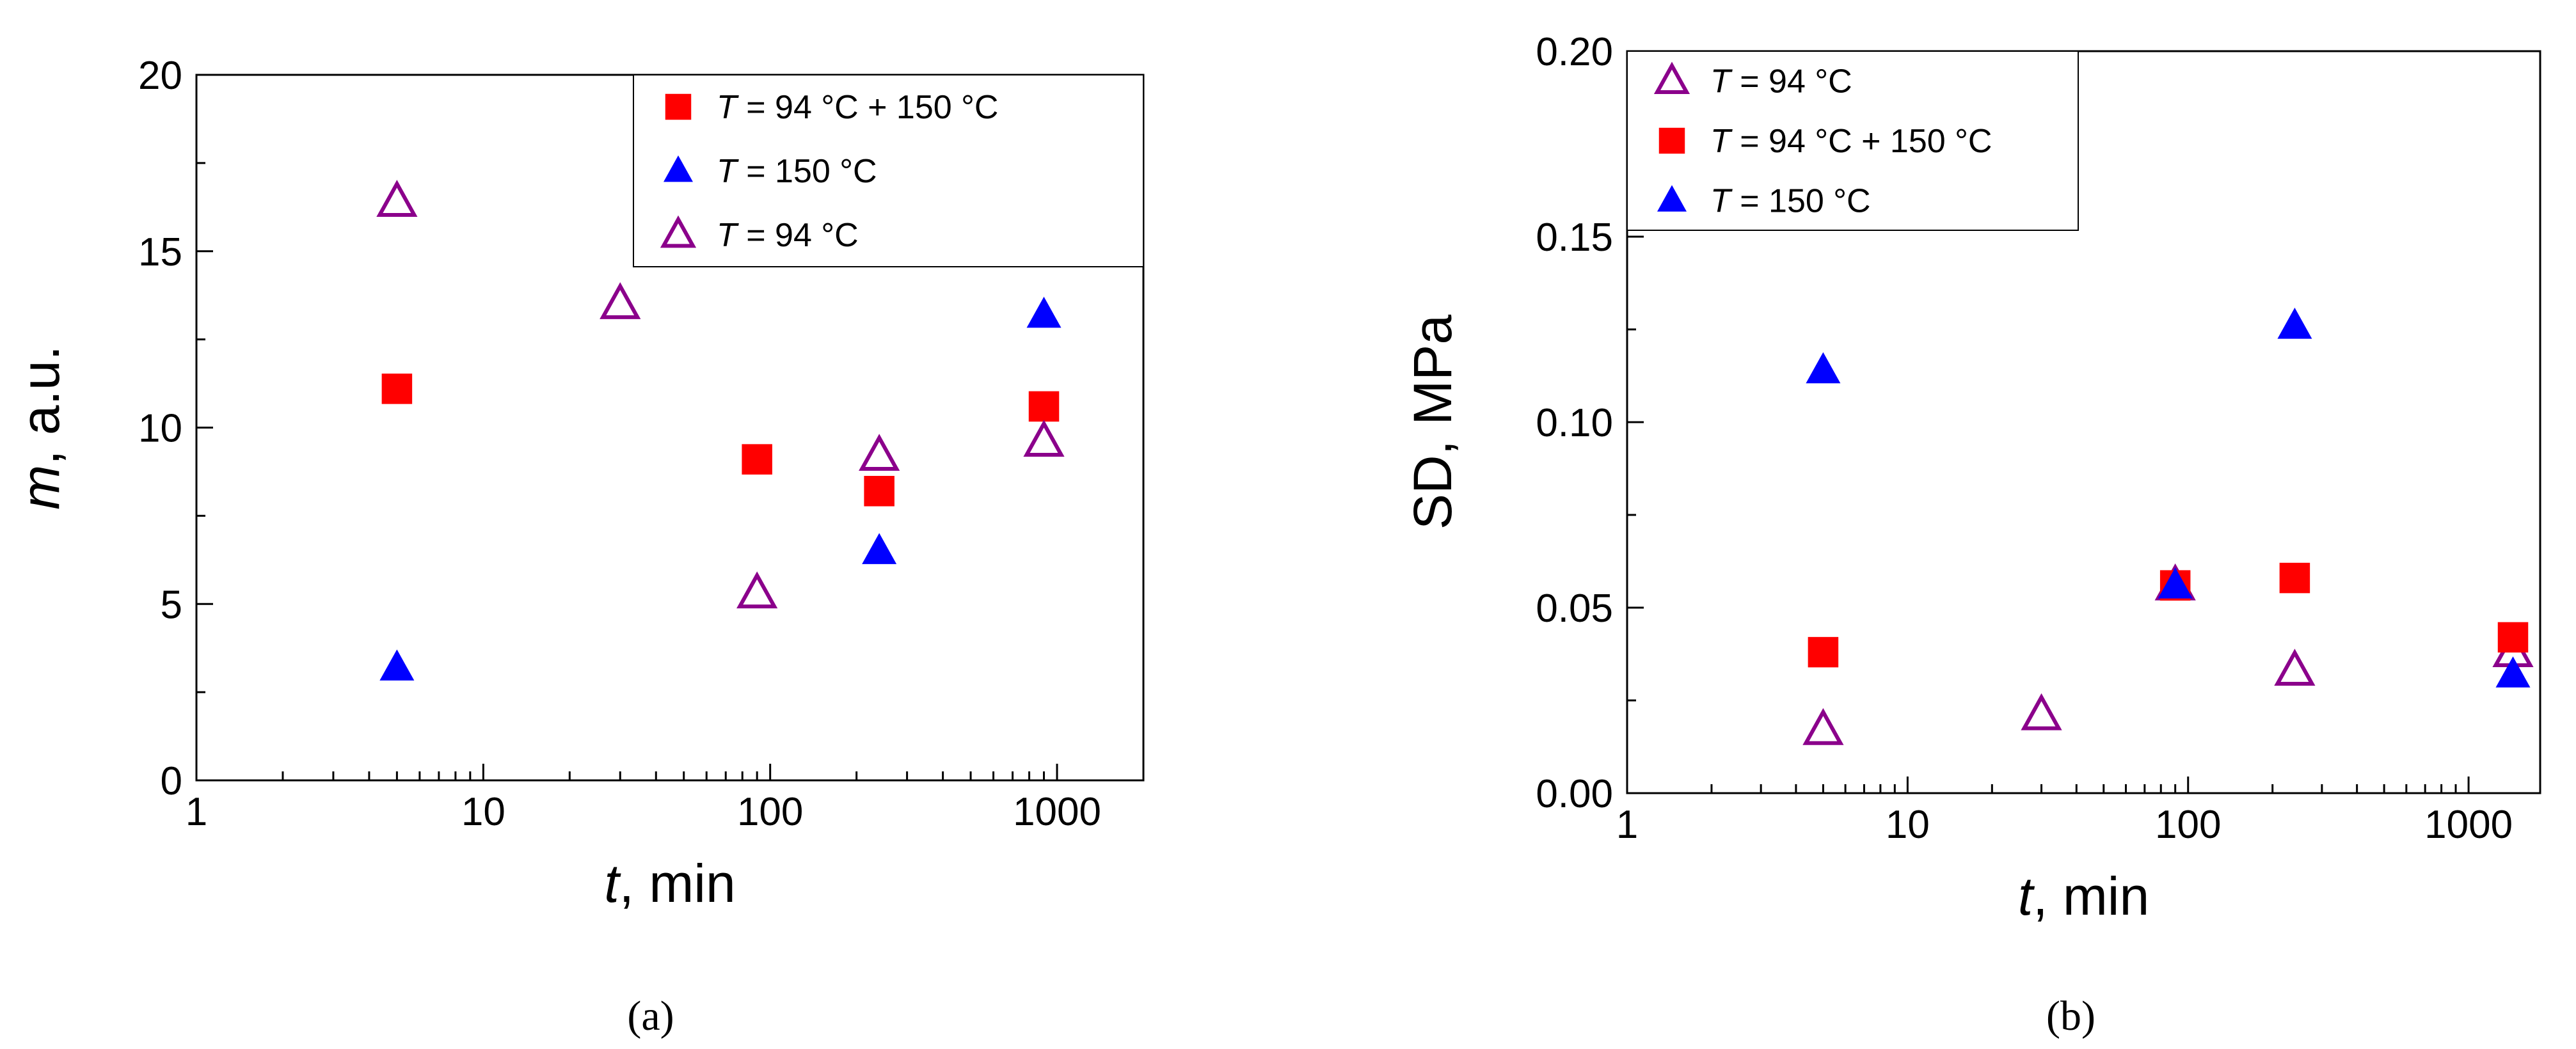  I want to click on y-tick-label: 10, so click(160, 429).